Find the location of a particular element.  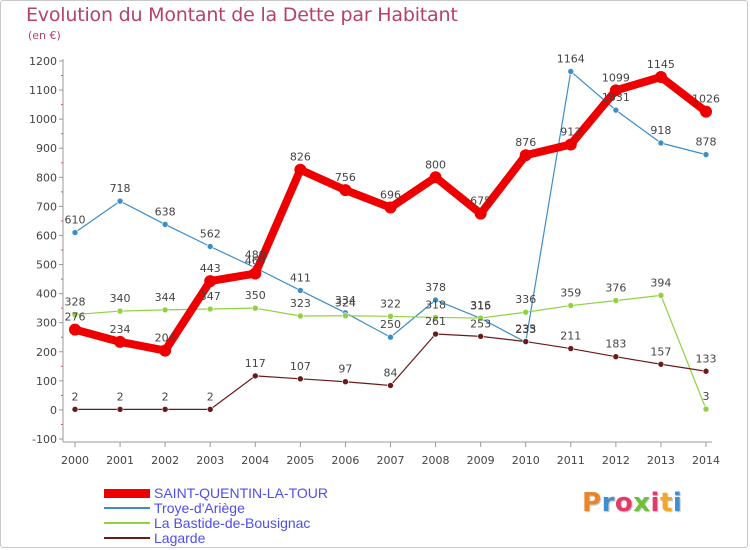

x-tick-label: 2004 is located at coordinates (255, 460).